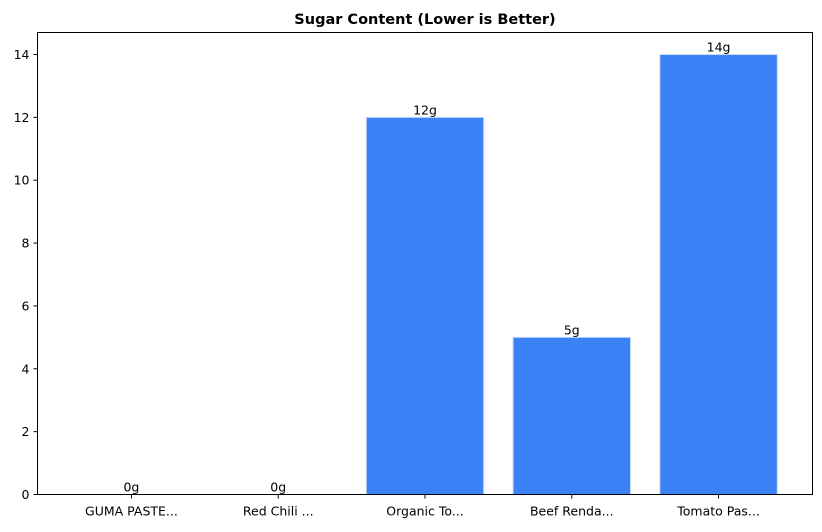  Describe the element at coordinates (425, 109) in the screenshot. I see `data-label: 12g` at that location.